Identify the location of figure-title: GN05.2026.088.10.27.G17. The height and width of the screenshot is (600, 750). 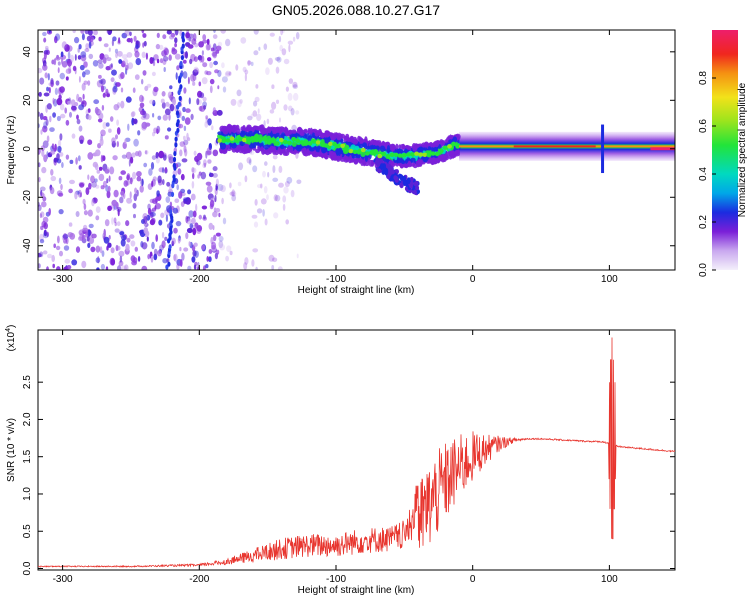
(356, 10).